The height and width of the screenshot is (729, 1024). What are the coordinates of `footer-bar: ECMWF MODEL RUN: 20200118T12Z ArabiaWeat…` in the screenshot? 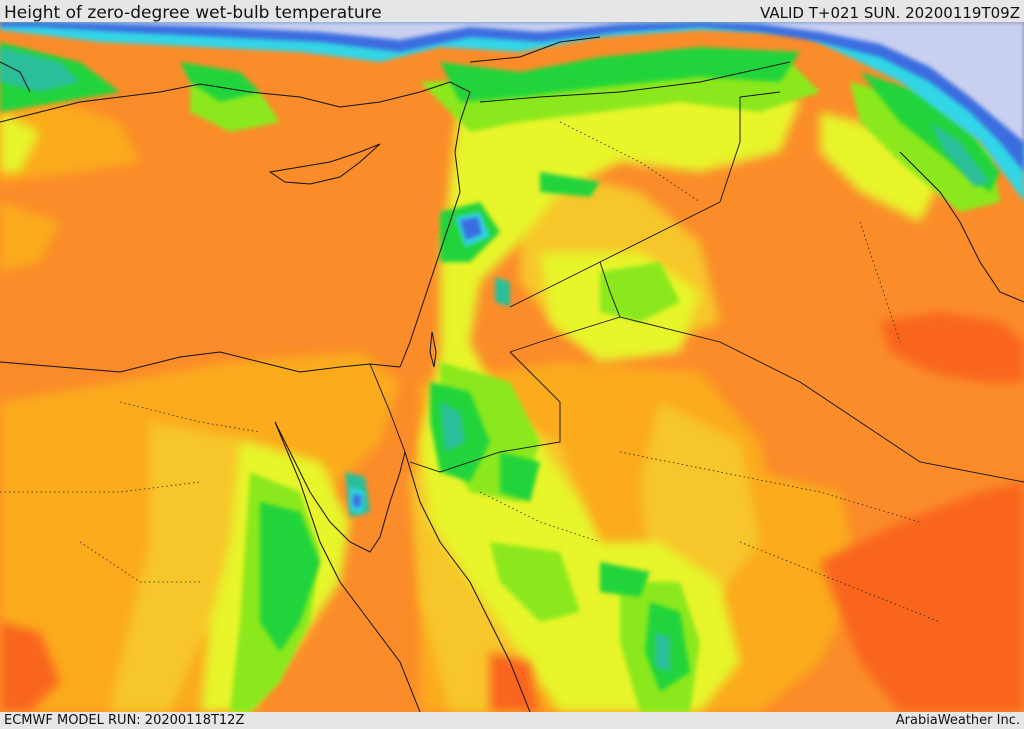 It's located at (512, 720).